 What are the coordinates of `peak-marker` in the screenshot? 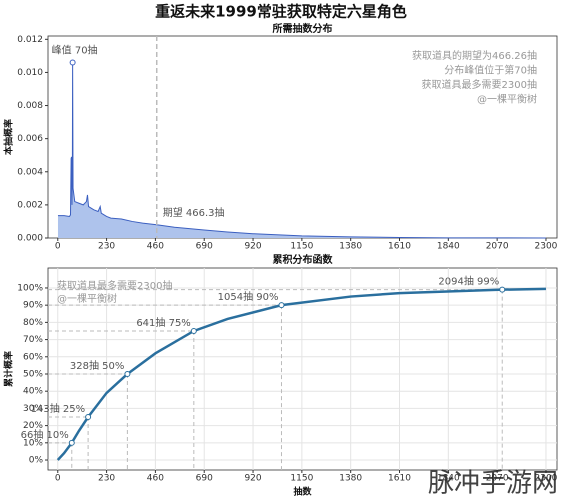 It's located at (72, 62).